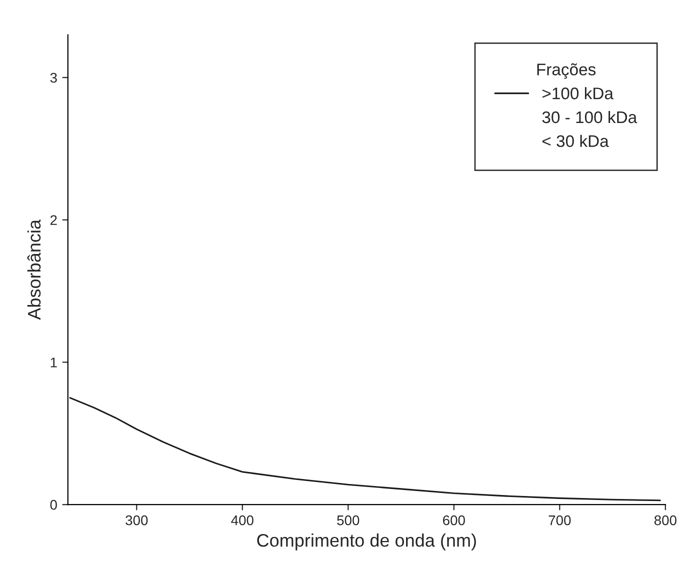 Image resolution: width=679 pixels, height=580 pixels. What do you see at coordinates (454, 520) in the screenshot?
I see `x-tick-label: 600` at bounding box center [454, 520].